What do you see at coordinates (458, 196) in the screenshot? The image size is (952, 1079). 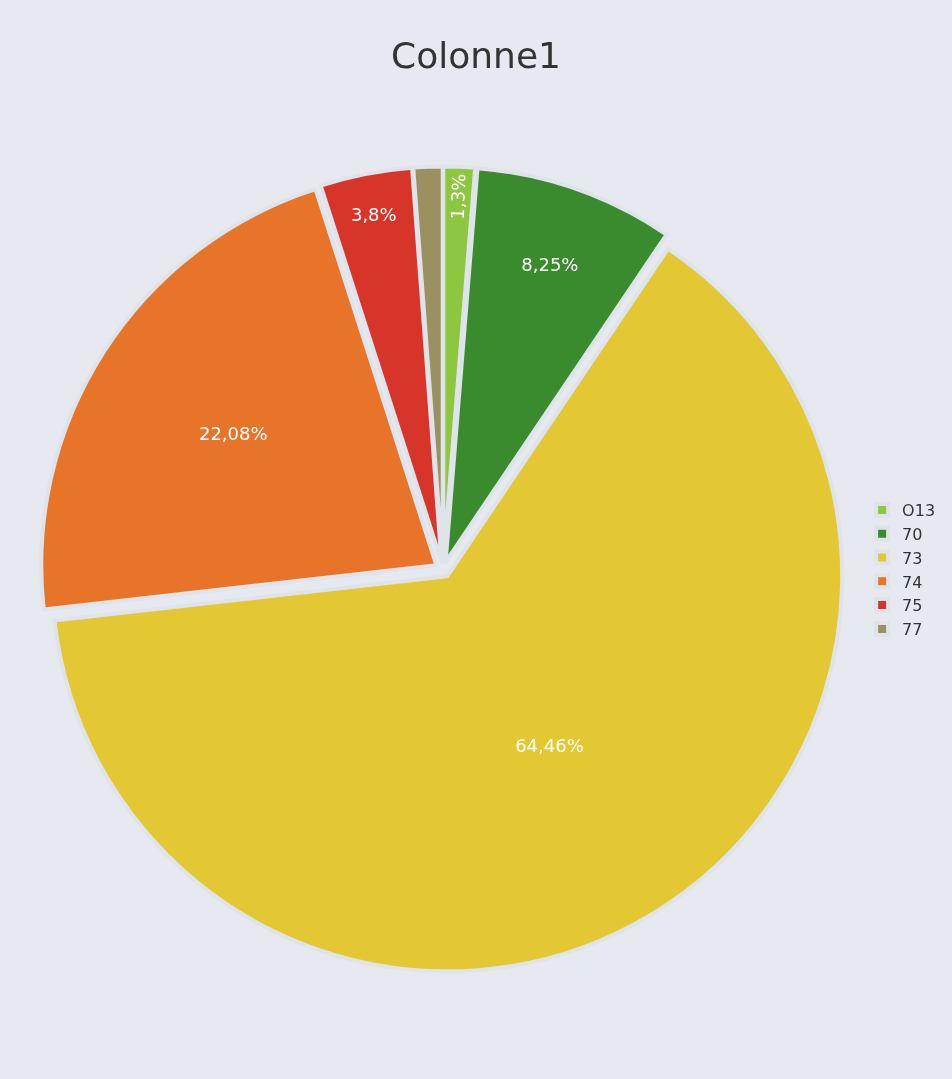 I see `data-label: 1,3%` at bounding box center [458, 196].